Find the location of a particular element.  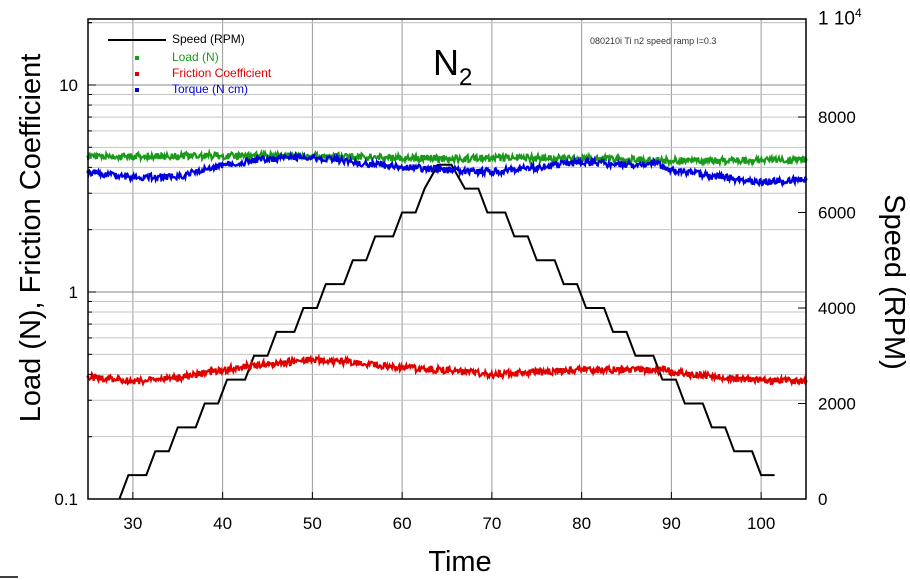

y-right-tick-label: 4000 is located at coordinates (837, 308).